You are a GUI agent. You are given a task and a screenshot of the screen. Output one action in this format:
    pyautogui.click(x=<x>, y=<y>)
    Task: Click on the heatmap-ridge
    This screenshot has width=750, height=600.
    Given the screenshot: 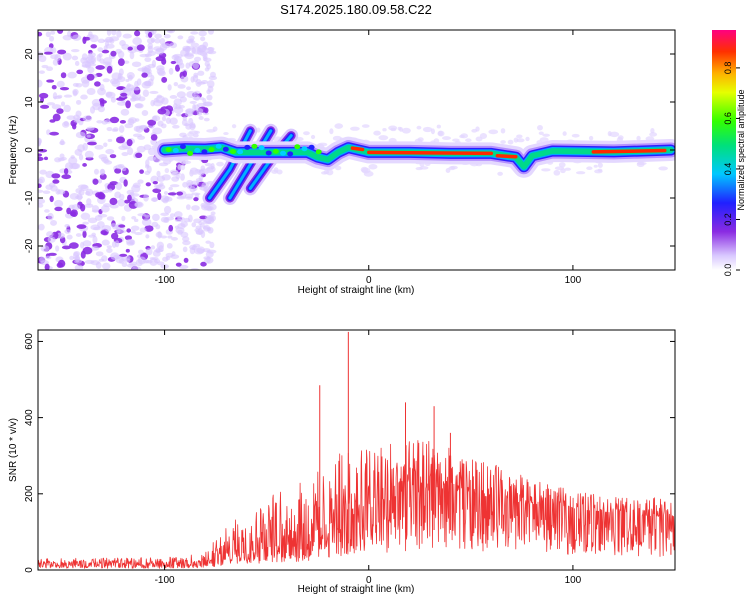 What is the action you would take?
    pyautogui.click(x=414, y=157)
    